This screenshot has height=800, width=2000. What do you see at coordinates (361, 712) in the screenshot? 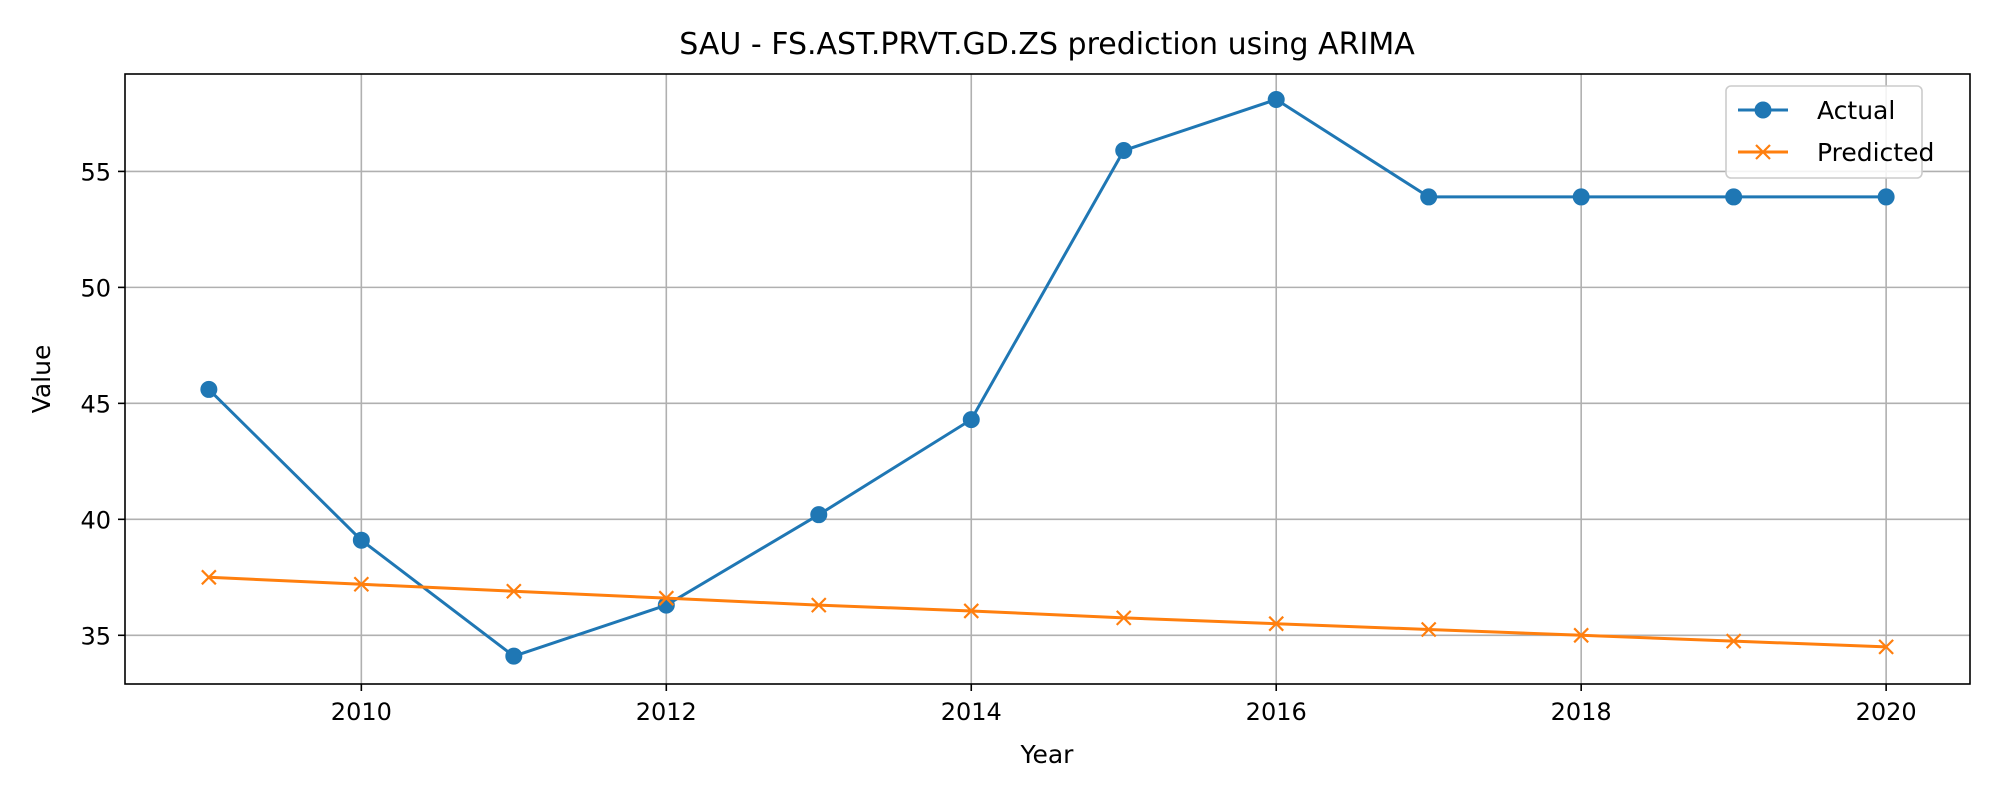
I see `x-tick-label: 2010` at bounding box center [361, 712].